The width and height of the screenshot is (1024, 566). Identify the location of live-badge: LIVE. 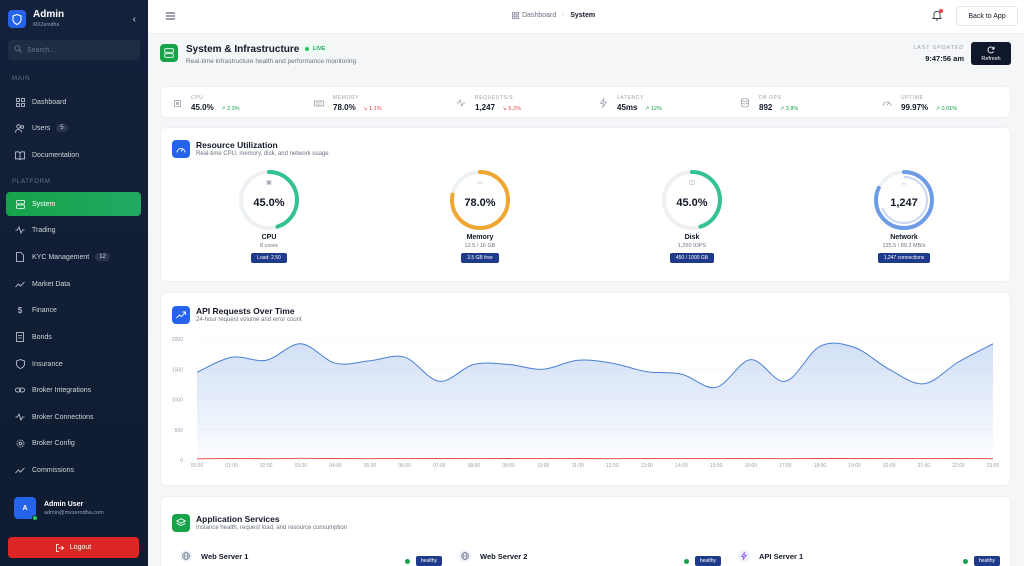
(316, 48).